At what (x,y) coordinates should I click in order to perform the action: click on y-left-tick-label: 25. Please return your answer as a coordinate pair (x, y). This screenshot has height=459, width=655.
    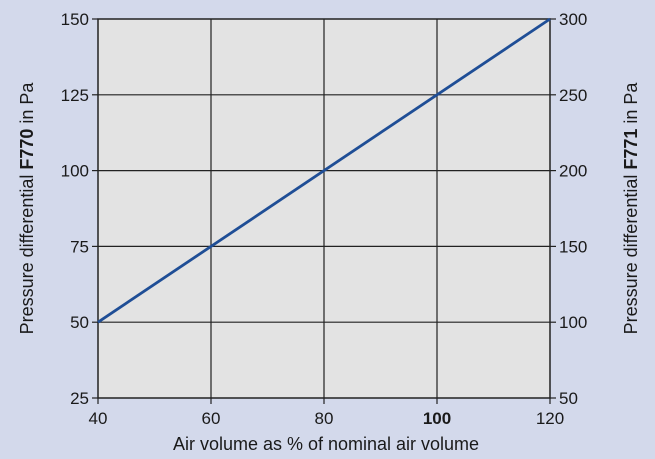
    Looking at the image, I should click on (79, 398).